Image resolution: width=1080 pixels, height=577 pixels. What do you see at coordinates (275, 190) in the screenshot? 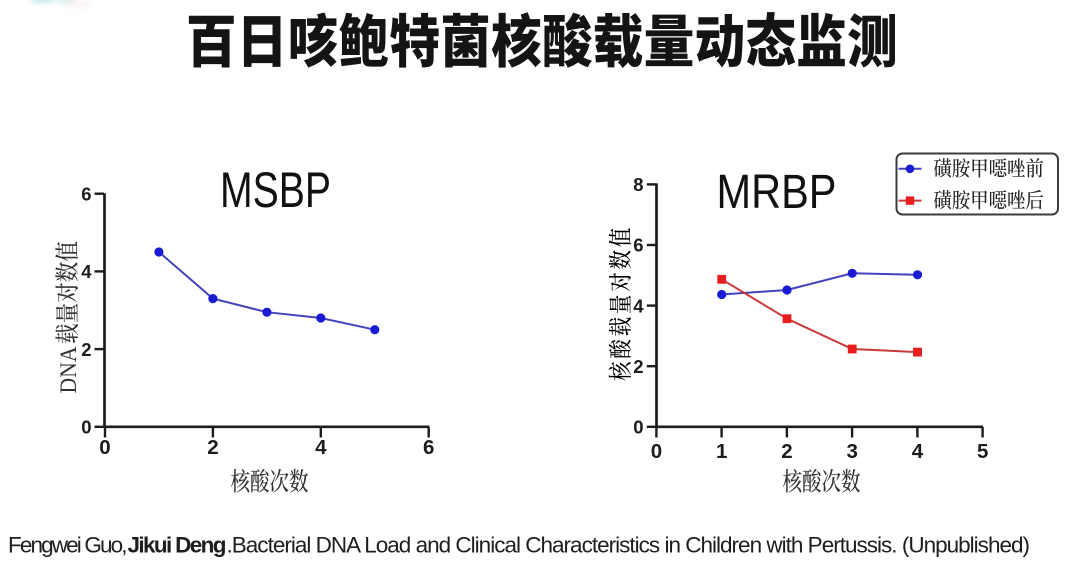
I see `svg-text: MSBP` at bounding box center [275, 190].